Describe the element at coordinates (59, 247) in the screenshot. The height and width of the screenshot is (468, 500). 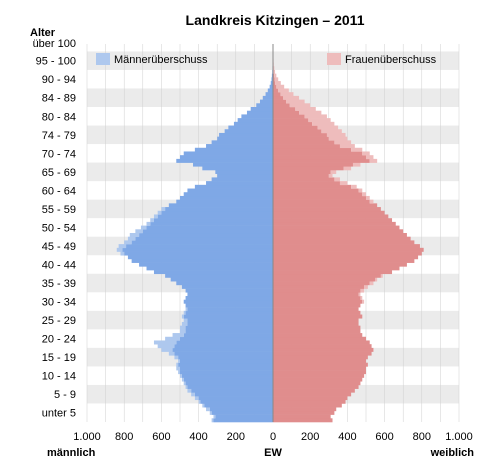
I see `age-tick-label: 45 - 49` at that location.